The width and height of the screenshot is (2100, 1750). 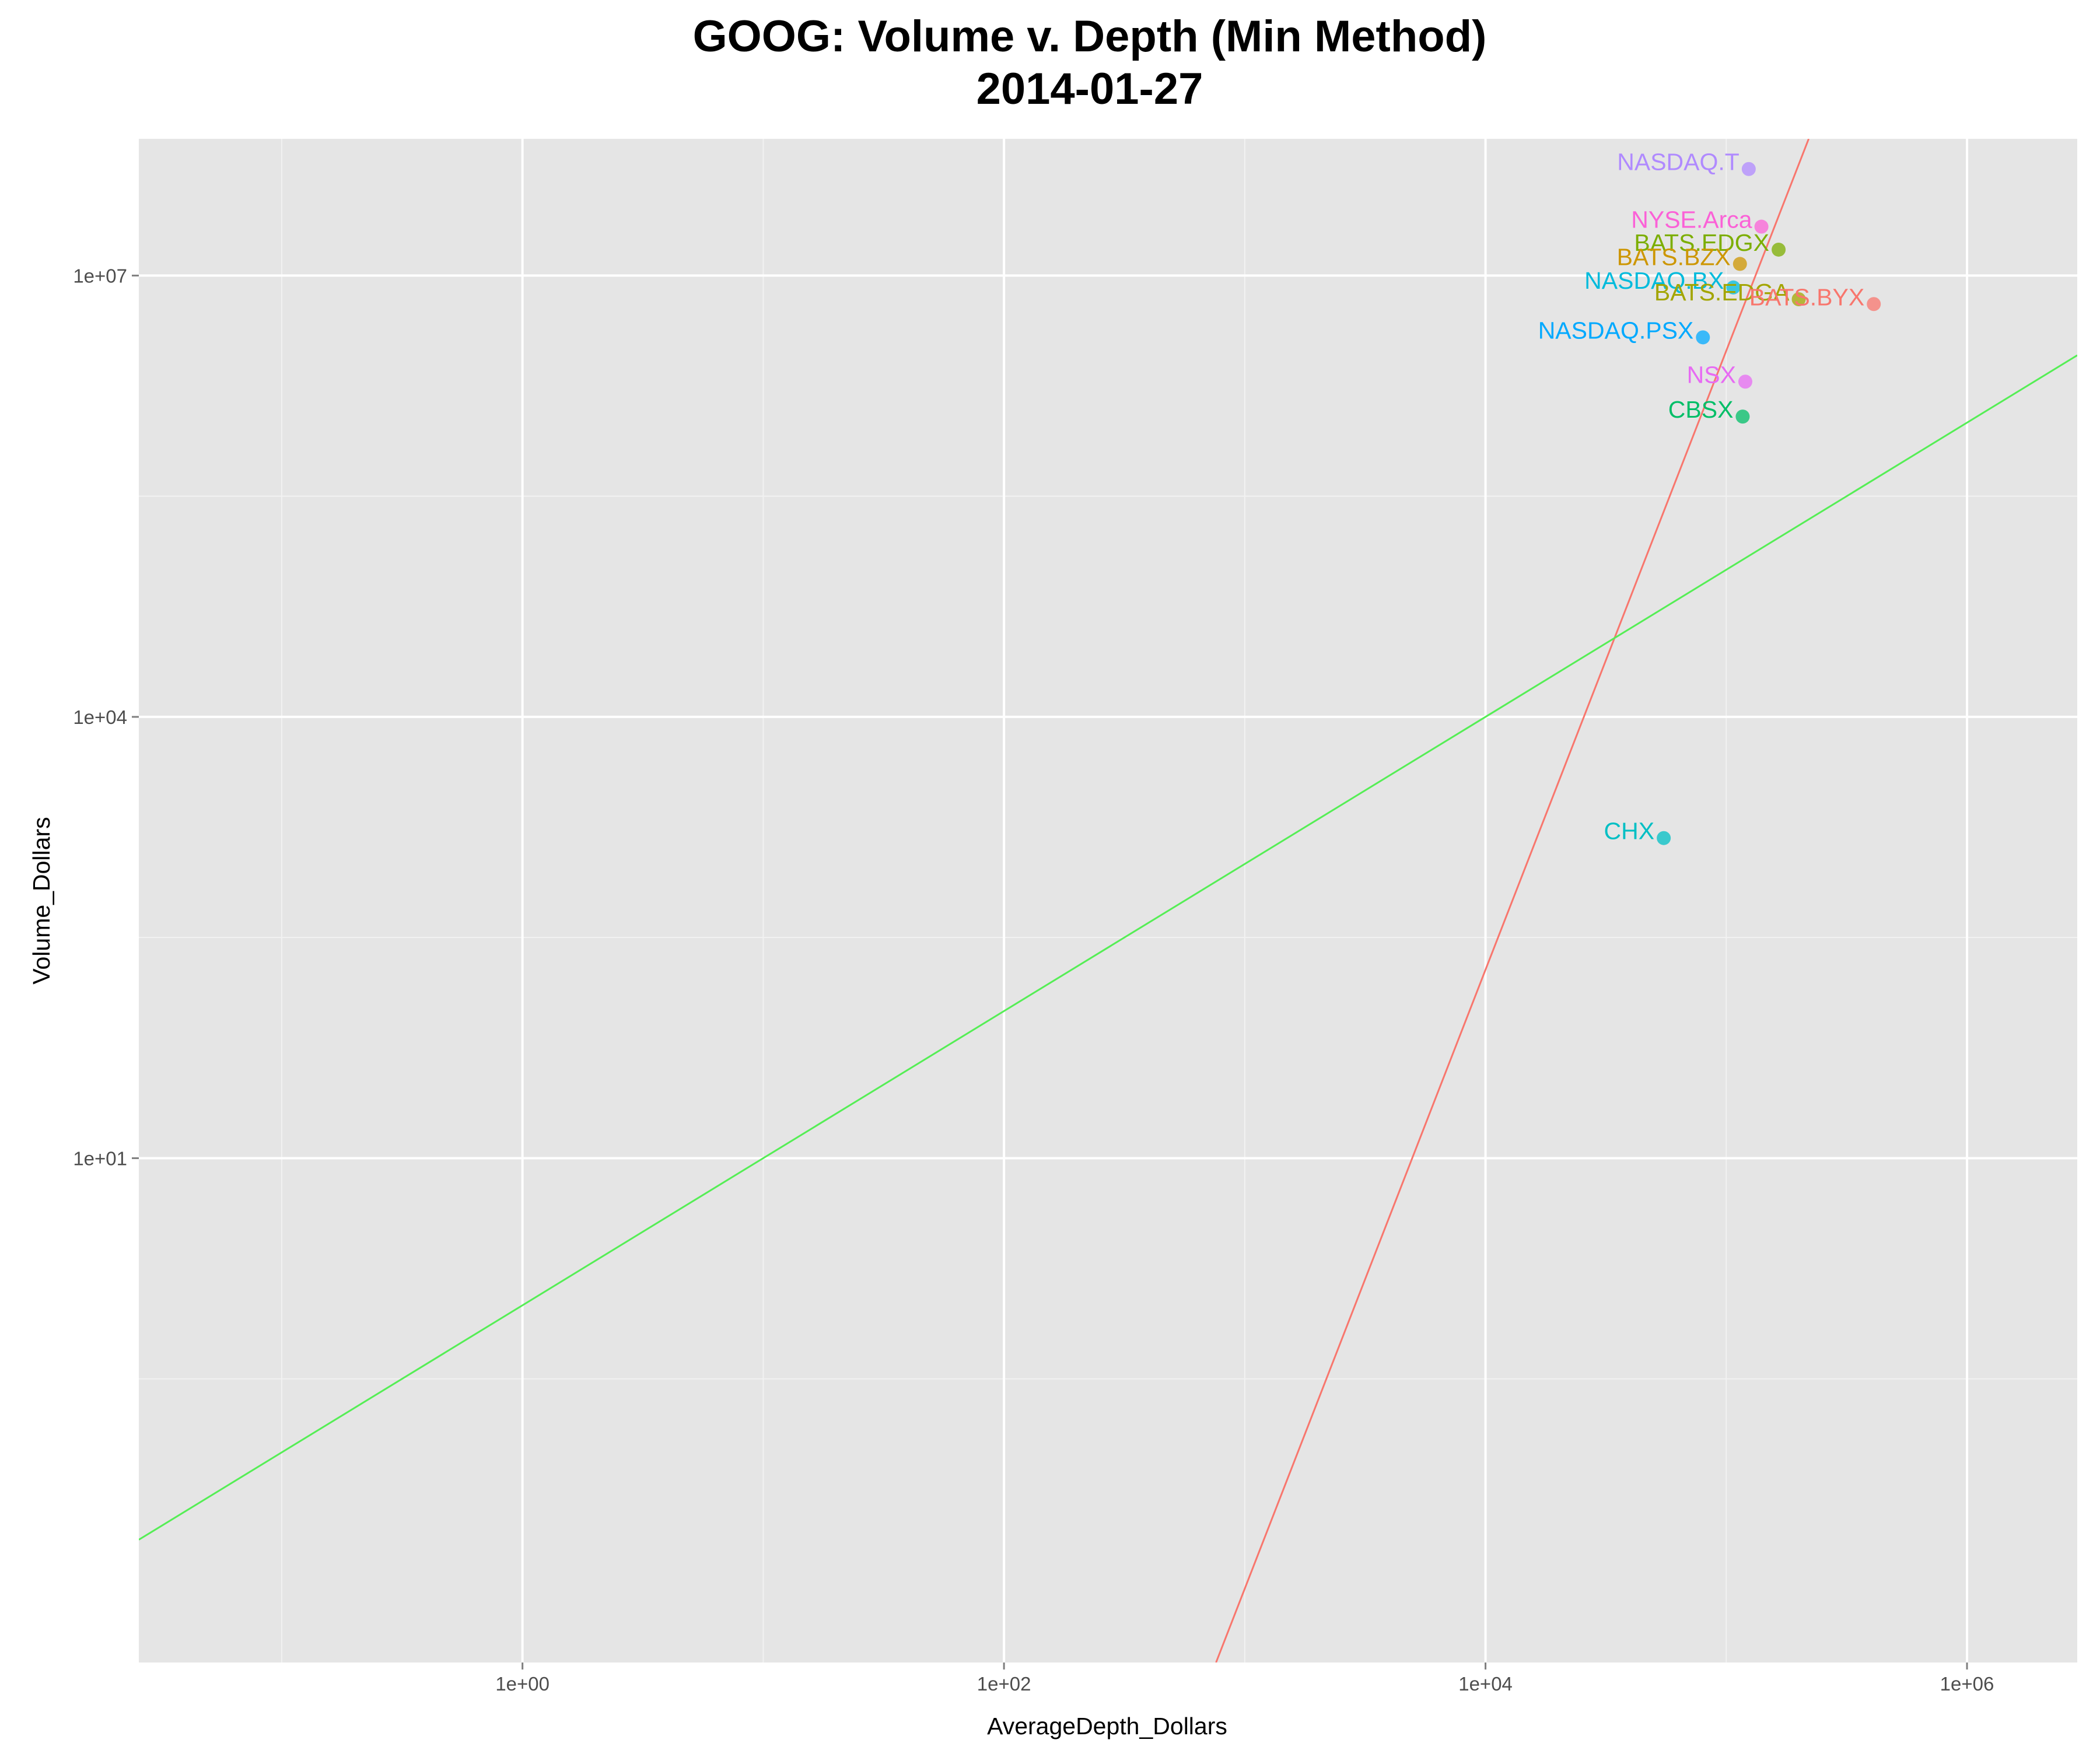 I want to click on x-axis-title: AverageDepth_Dollars, so click(x=1107, y=1726).